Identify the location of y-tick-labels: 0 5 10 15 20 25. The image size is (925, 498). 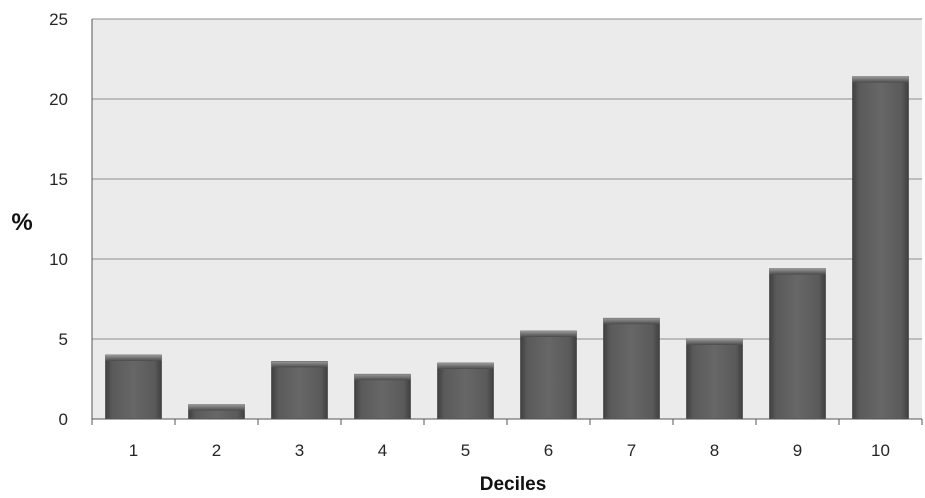
(58, 219).